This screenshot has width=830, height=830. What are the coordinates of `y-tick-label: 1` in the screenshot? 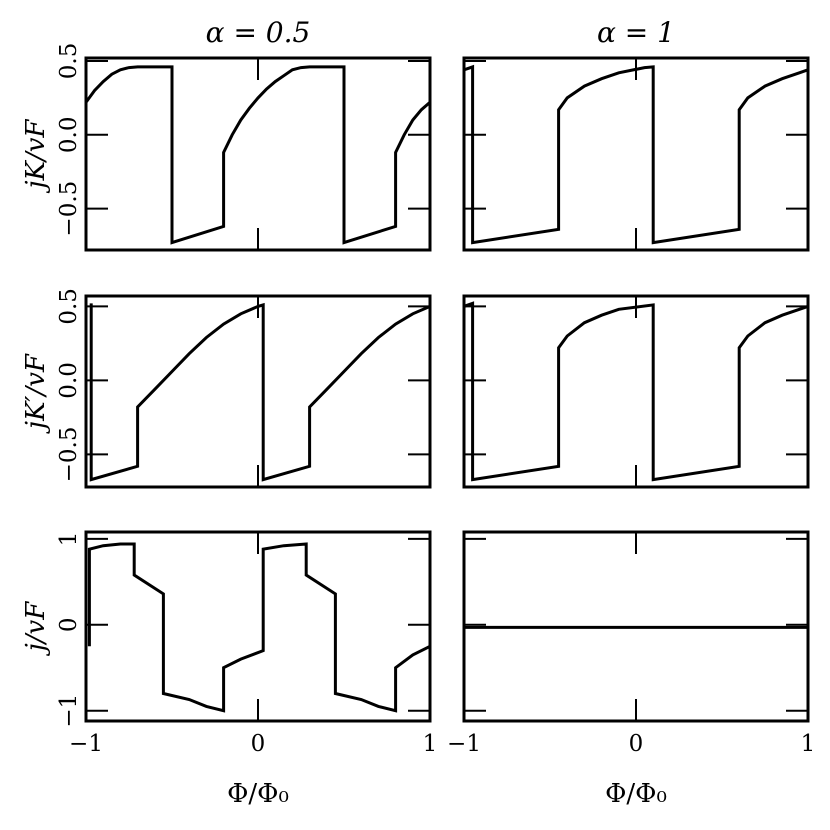 It's located at (69, 539).